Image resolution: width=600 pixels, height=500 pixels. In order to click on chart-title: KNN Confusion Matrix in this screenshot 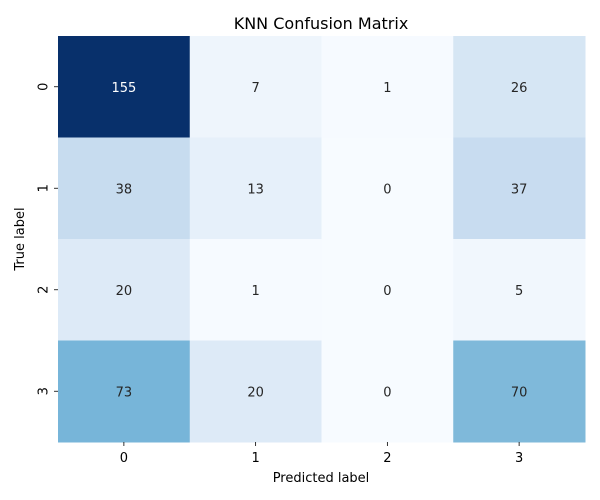, I will do `click(321, 23)`.